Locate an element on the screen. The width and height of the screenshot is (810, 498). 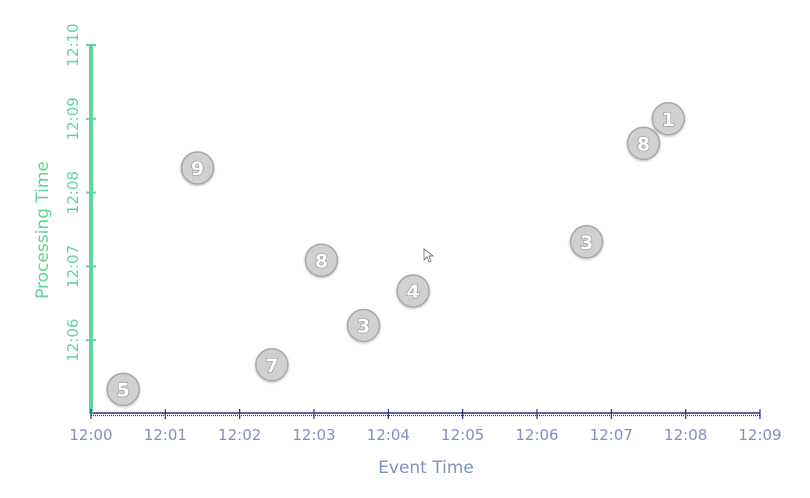
x-tick-label: 12:06 is located at coordinates (536, 435).